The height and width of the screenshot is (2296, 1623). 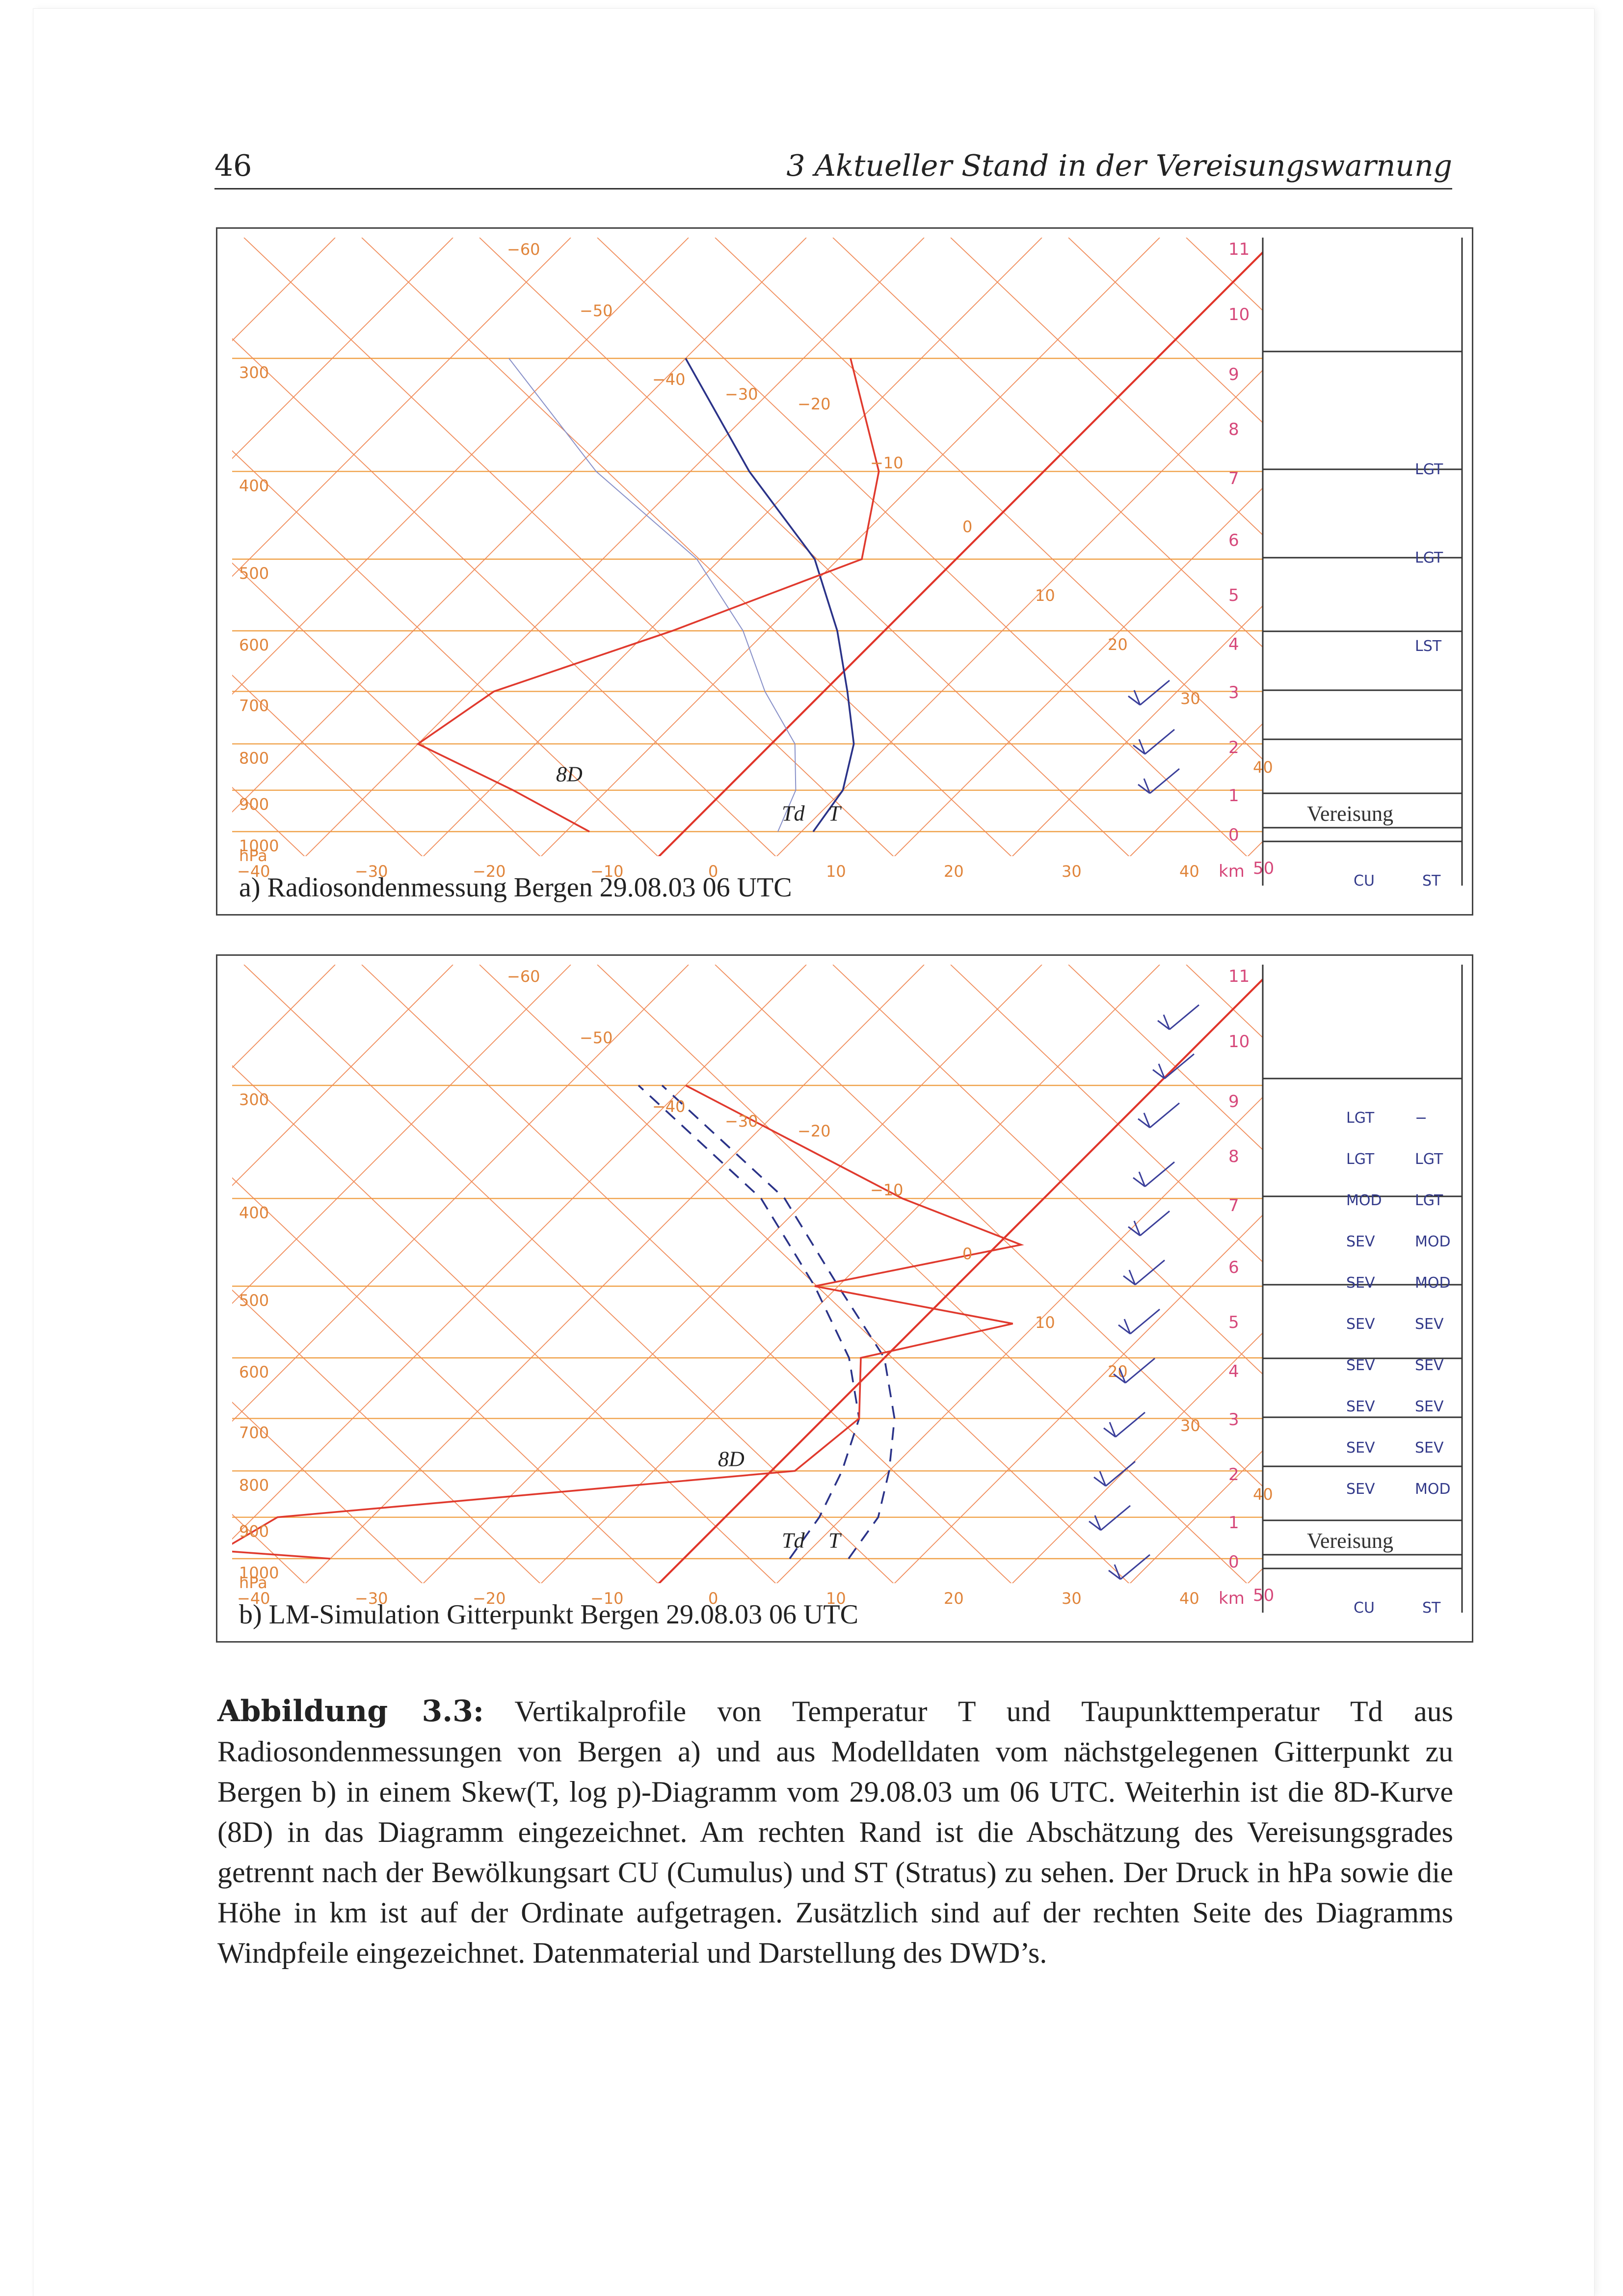 I want to click on temperature-tick-label: −20, so click(x=489, y=871).